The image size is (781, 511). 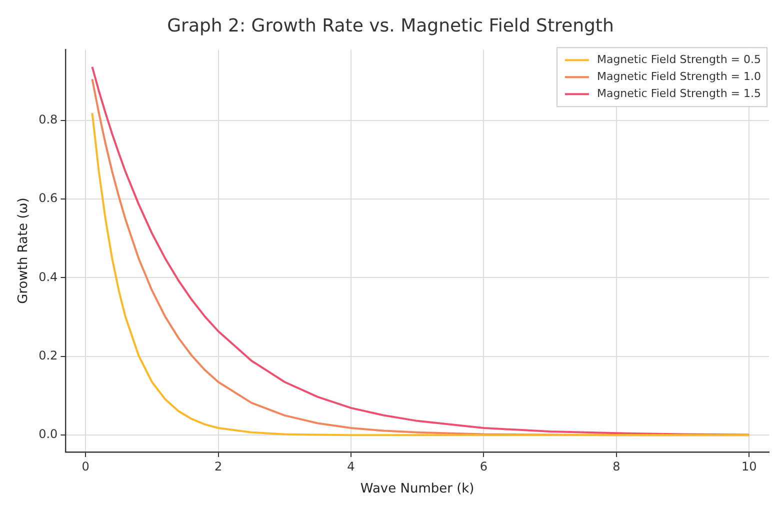 What do you see at coordinates (24, 251) in the screenshot?
I see `y-axis-title: Growth Rate (ω)` at bounding box center [24, 251].